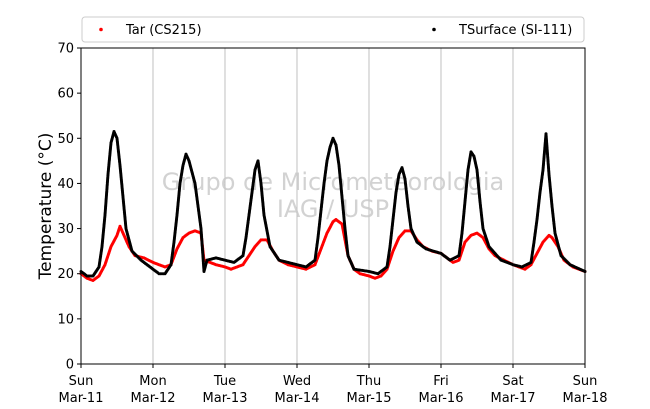  I want to click on watermark: Grupo de Micrometeorologia IAG / USP, so click(333, 195).